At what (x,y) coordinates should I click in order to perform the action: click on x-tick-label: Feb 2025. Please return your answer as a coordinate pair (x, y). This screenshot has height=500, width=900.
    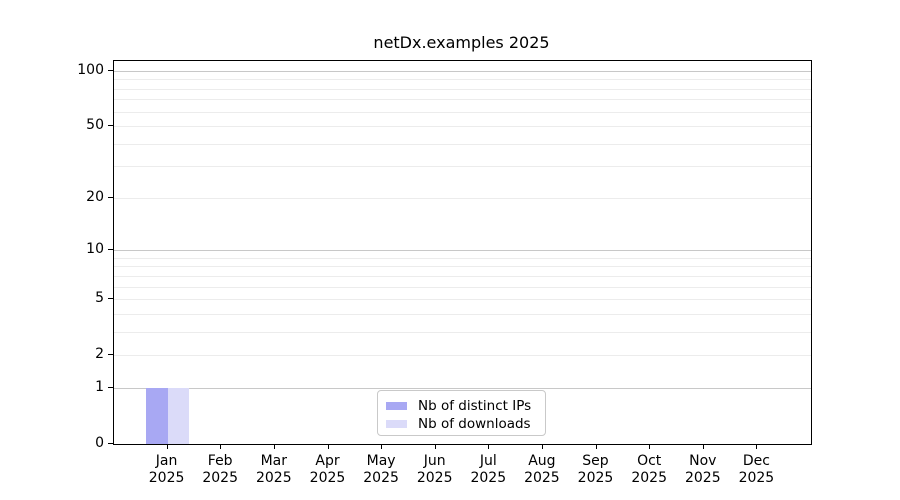
    Looking at the image, I should click on (220, 469).